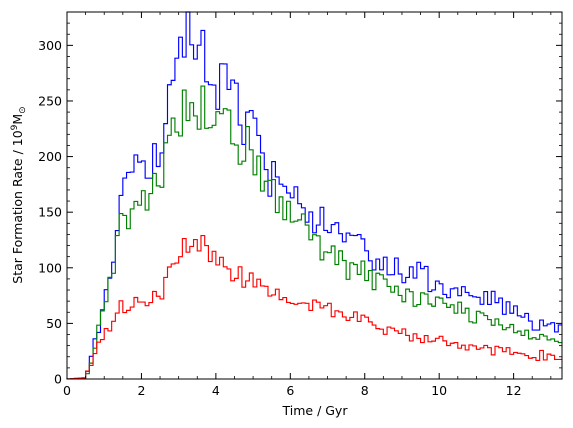 The height and width of the screenshot is (428, 573). I want to click on y-axis-title-unit: M, so click(17, 119).